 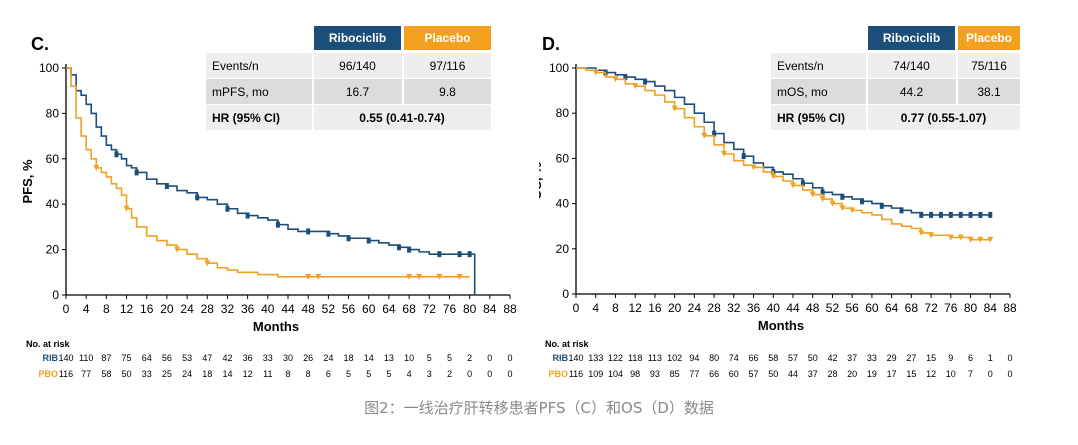 I want to click on os-x-tick-label: 64, so click(x=892, y=308).